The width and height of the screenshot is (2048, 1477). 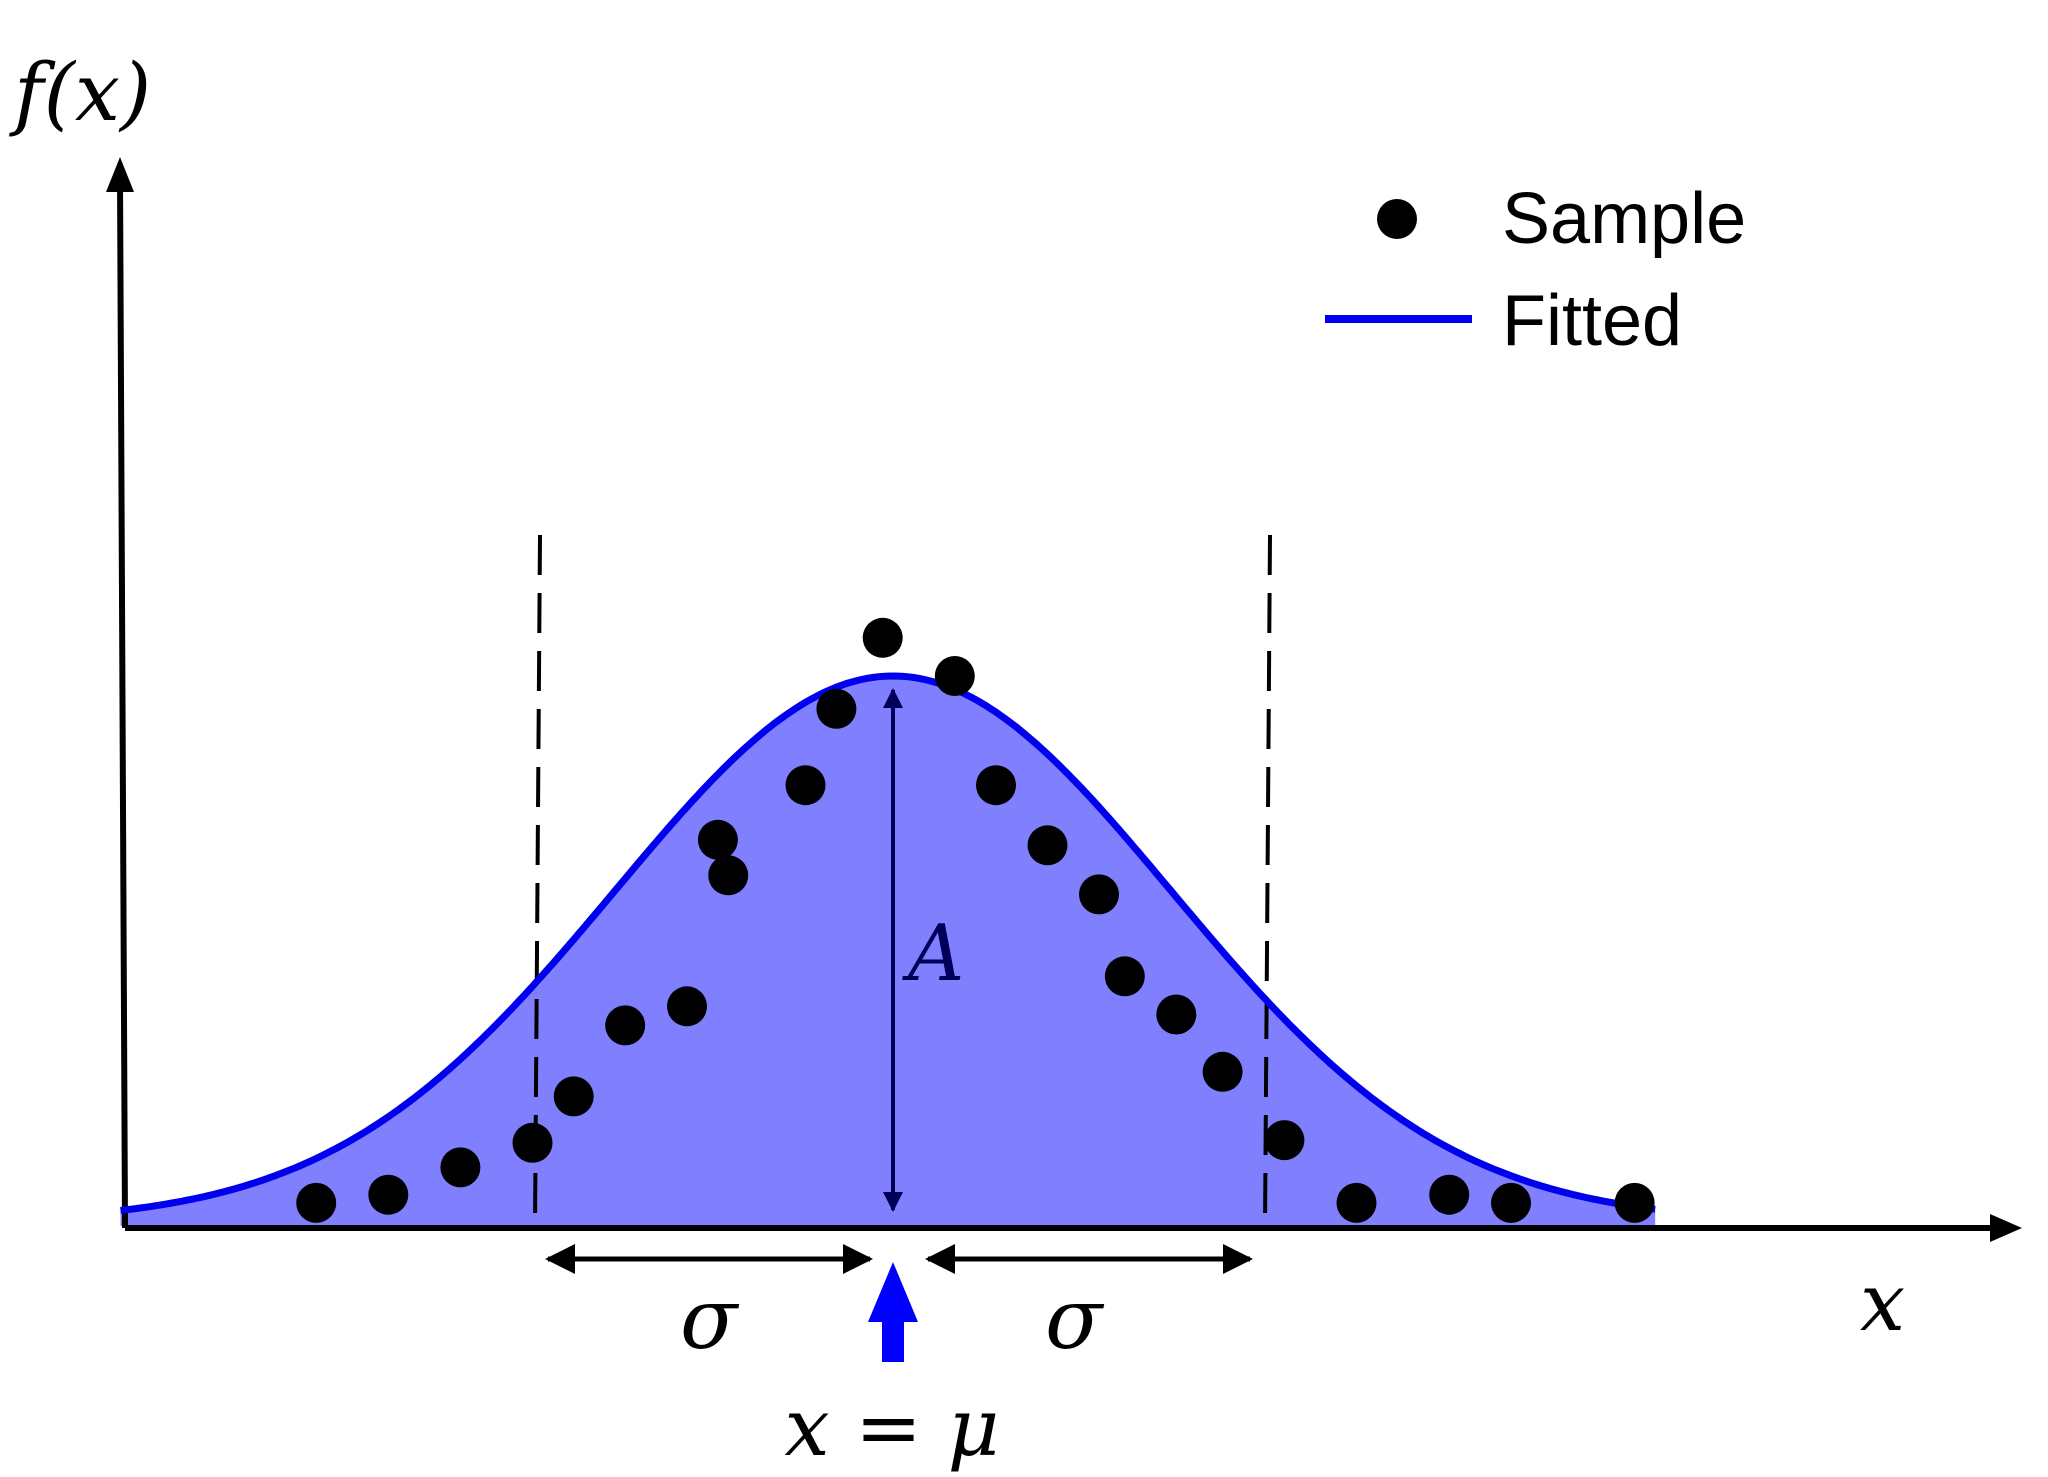 I want to click on sigma-left-label: σ, so click(x=710, y=1319).